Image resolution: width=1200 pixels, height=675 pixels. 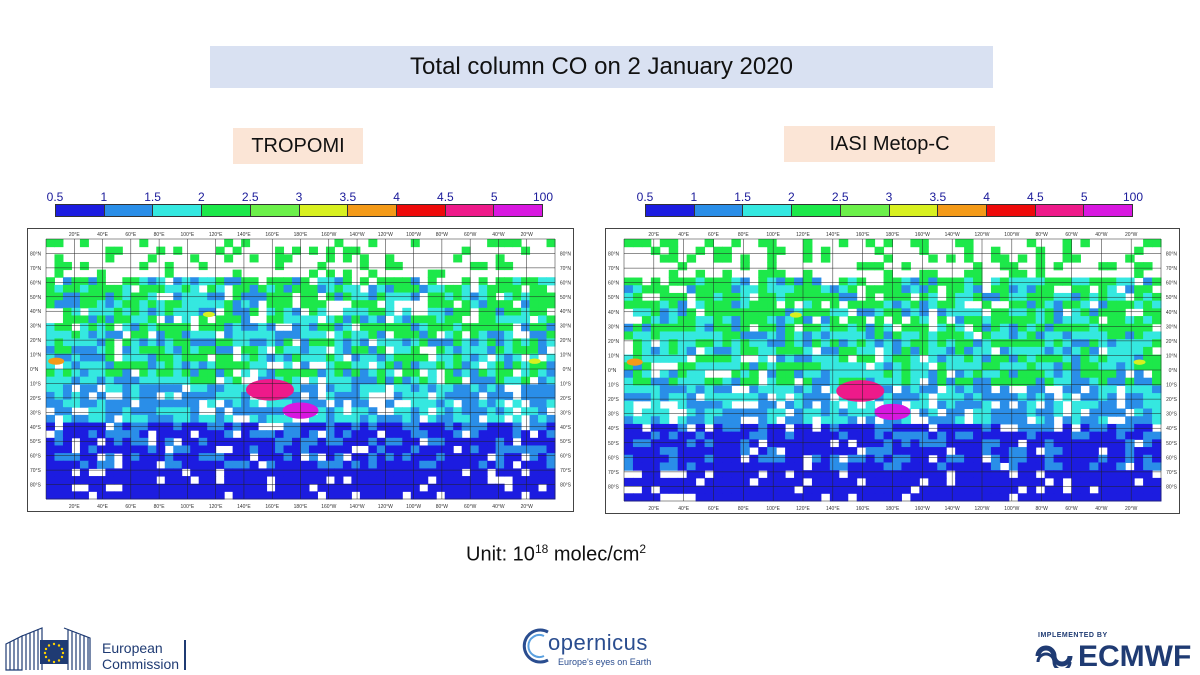 What do you see at coordinates (1172, 298) in the screenshot?
I see `lat-label: 50°N` at bounding box center [1172, 298].